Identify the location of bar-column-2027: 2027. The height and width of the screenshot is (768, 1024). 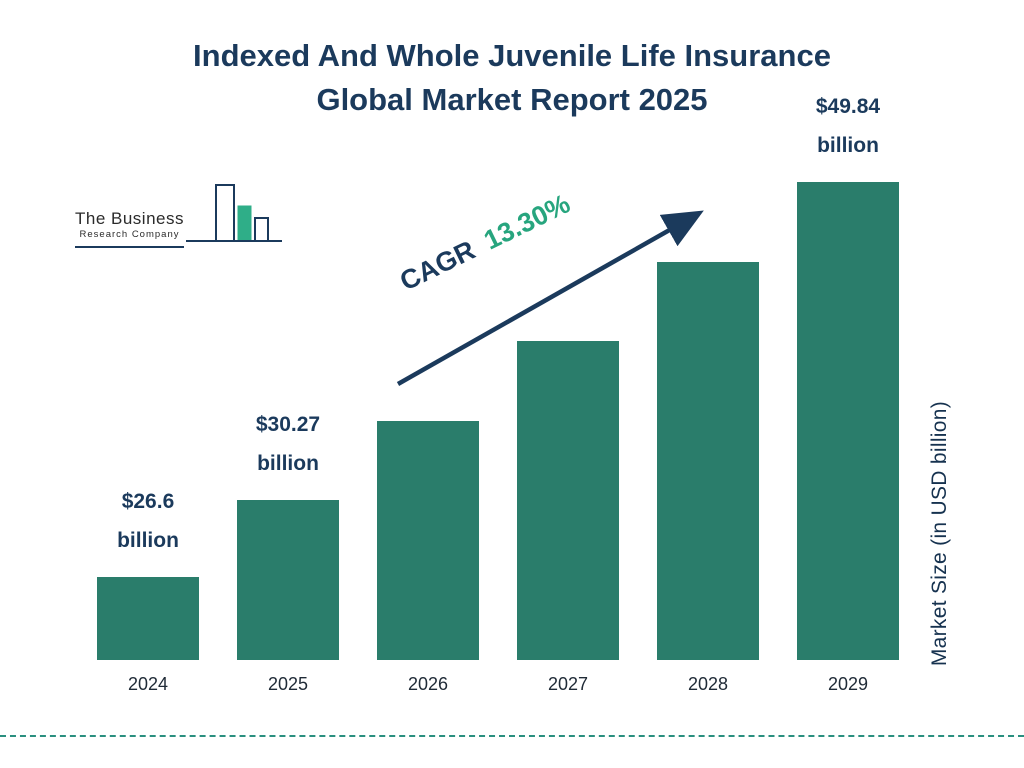
(568, 387).